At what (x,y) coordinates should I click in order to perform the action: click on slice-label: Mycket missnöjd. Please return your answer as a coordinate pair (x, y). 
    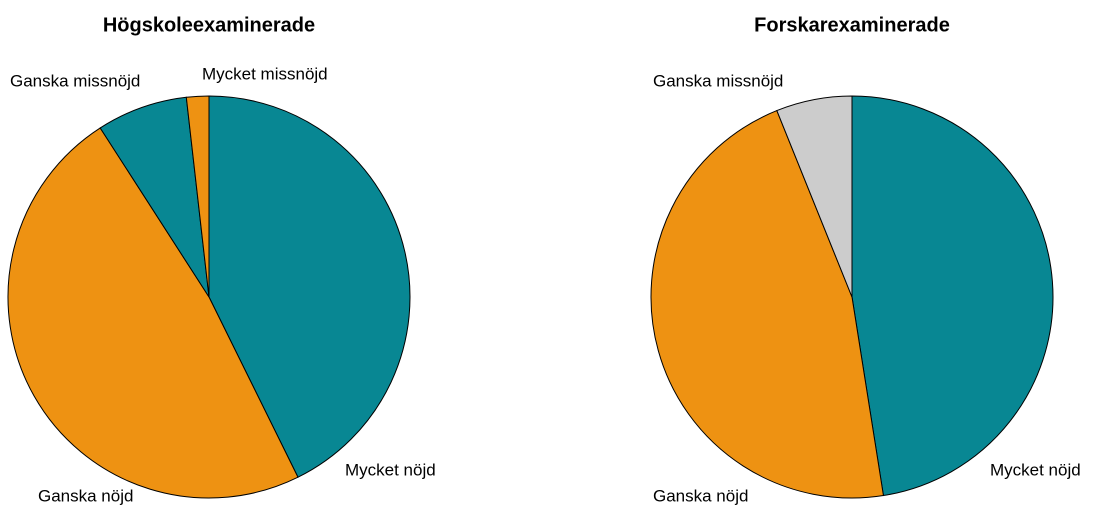
    Looking at the image, I should click on (265, 73).